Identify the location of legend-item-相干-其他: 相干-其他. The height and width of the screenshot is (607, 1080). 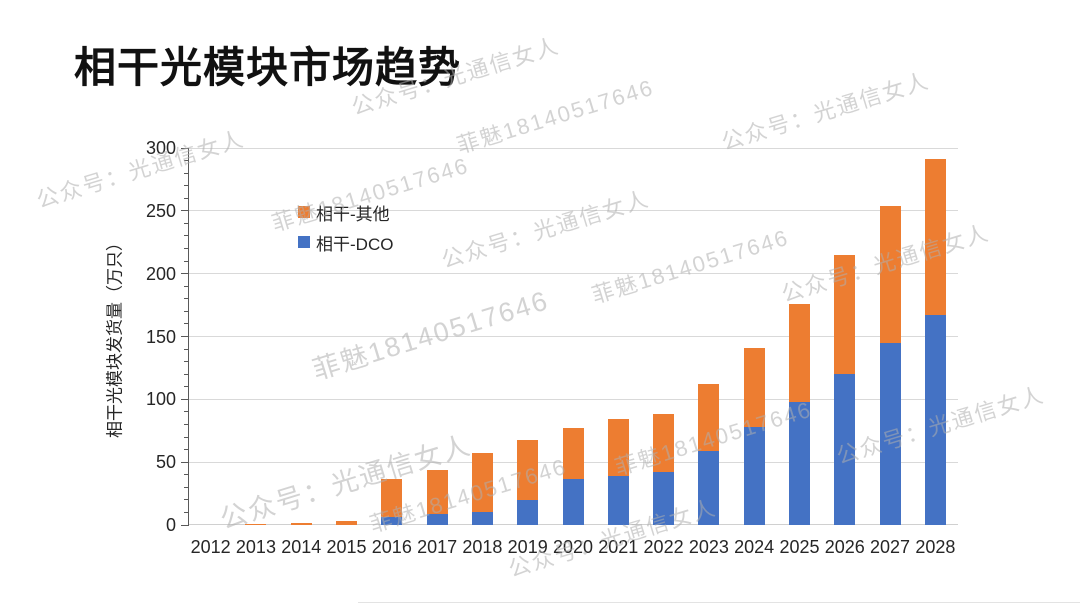
(345, 212).